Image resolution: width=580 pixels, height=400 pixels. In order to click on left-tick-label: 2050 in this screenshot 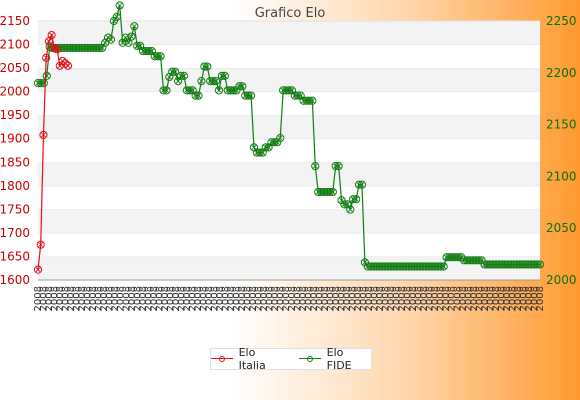, I will do `click(15, 68)`.